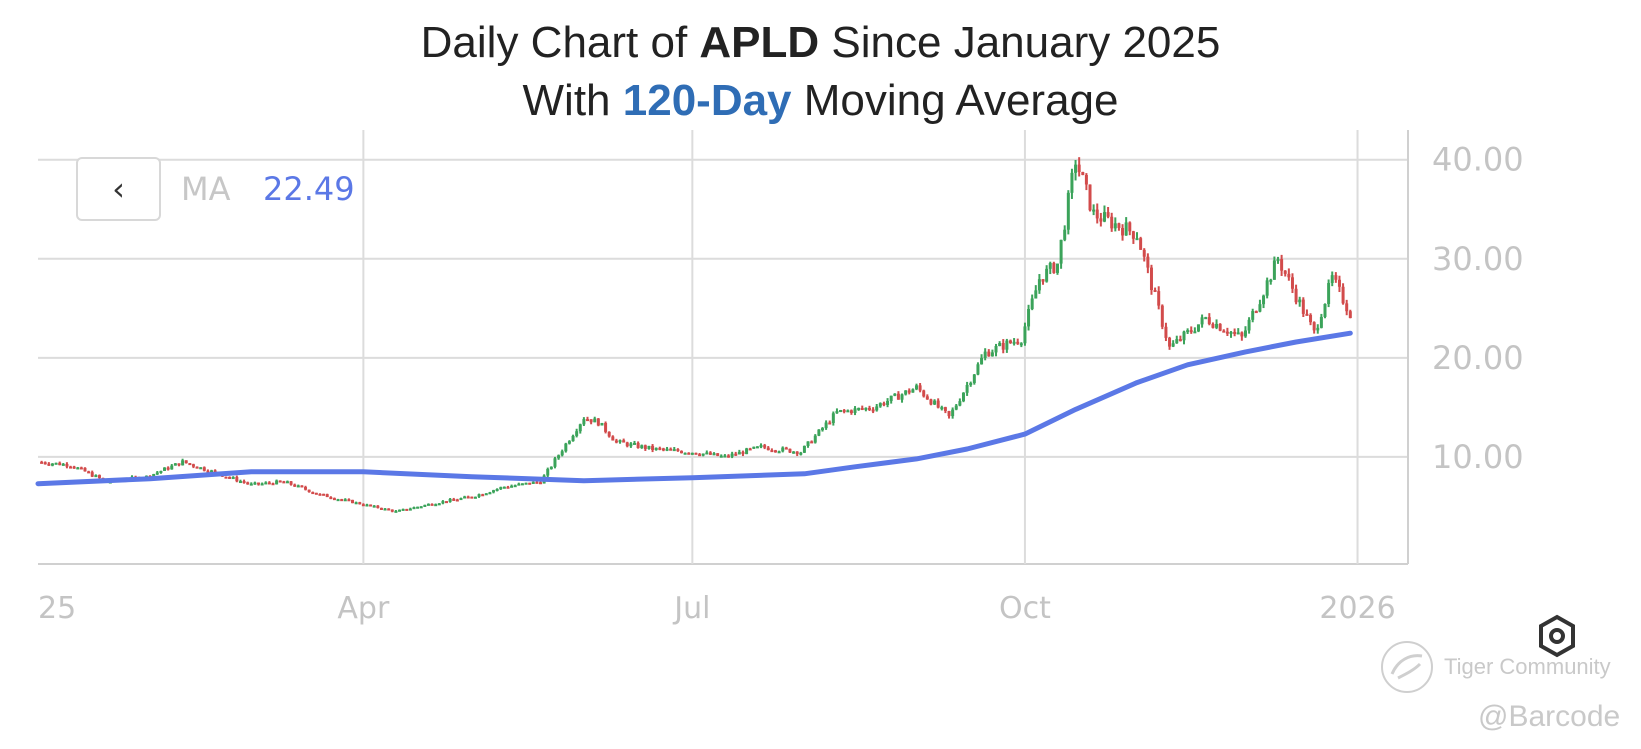 The height and width of the screenshot is (749, 1641). What do you see at coordinates (707, 100) in the screenshot?
I see `subtitle-highlight: 120-Day` at bounding box center [707, 100].